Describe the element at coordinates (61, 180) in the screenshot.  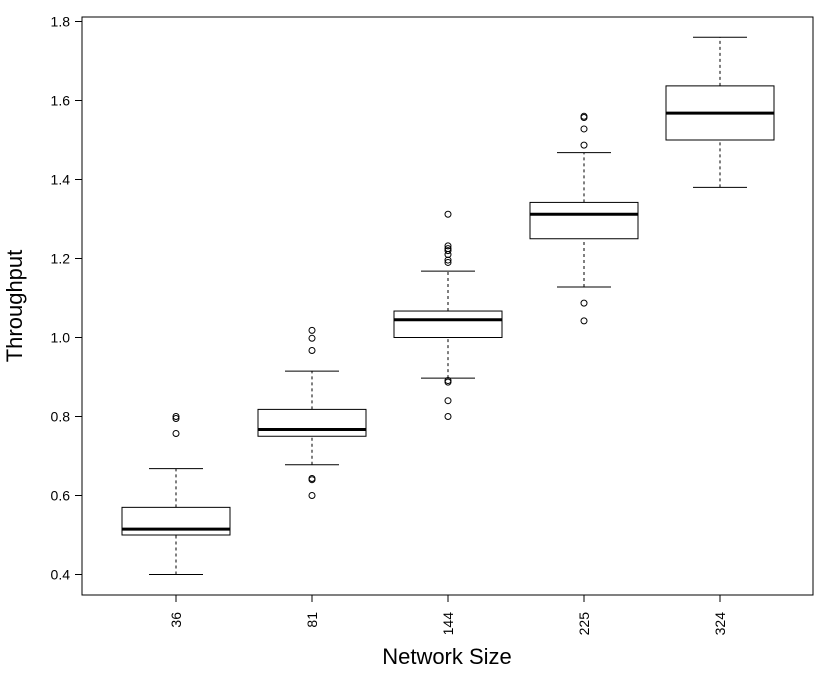
I see `y-tick-label: 1.4` at that location.